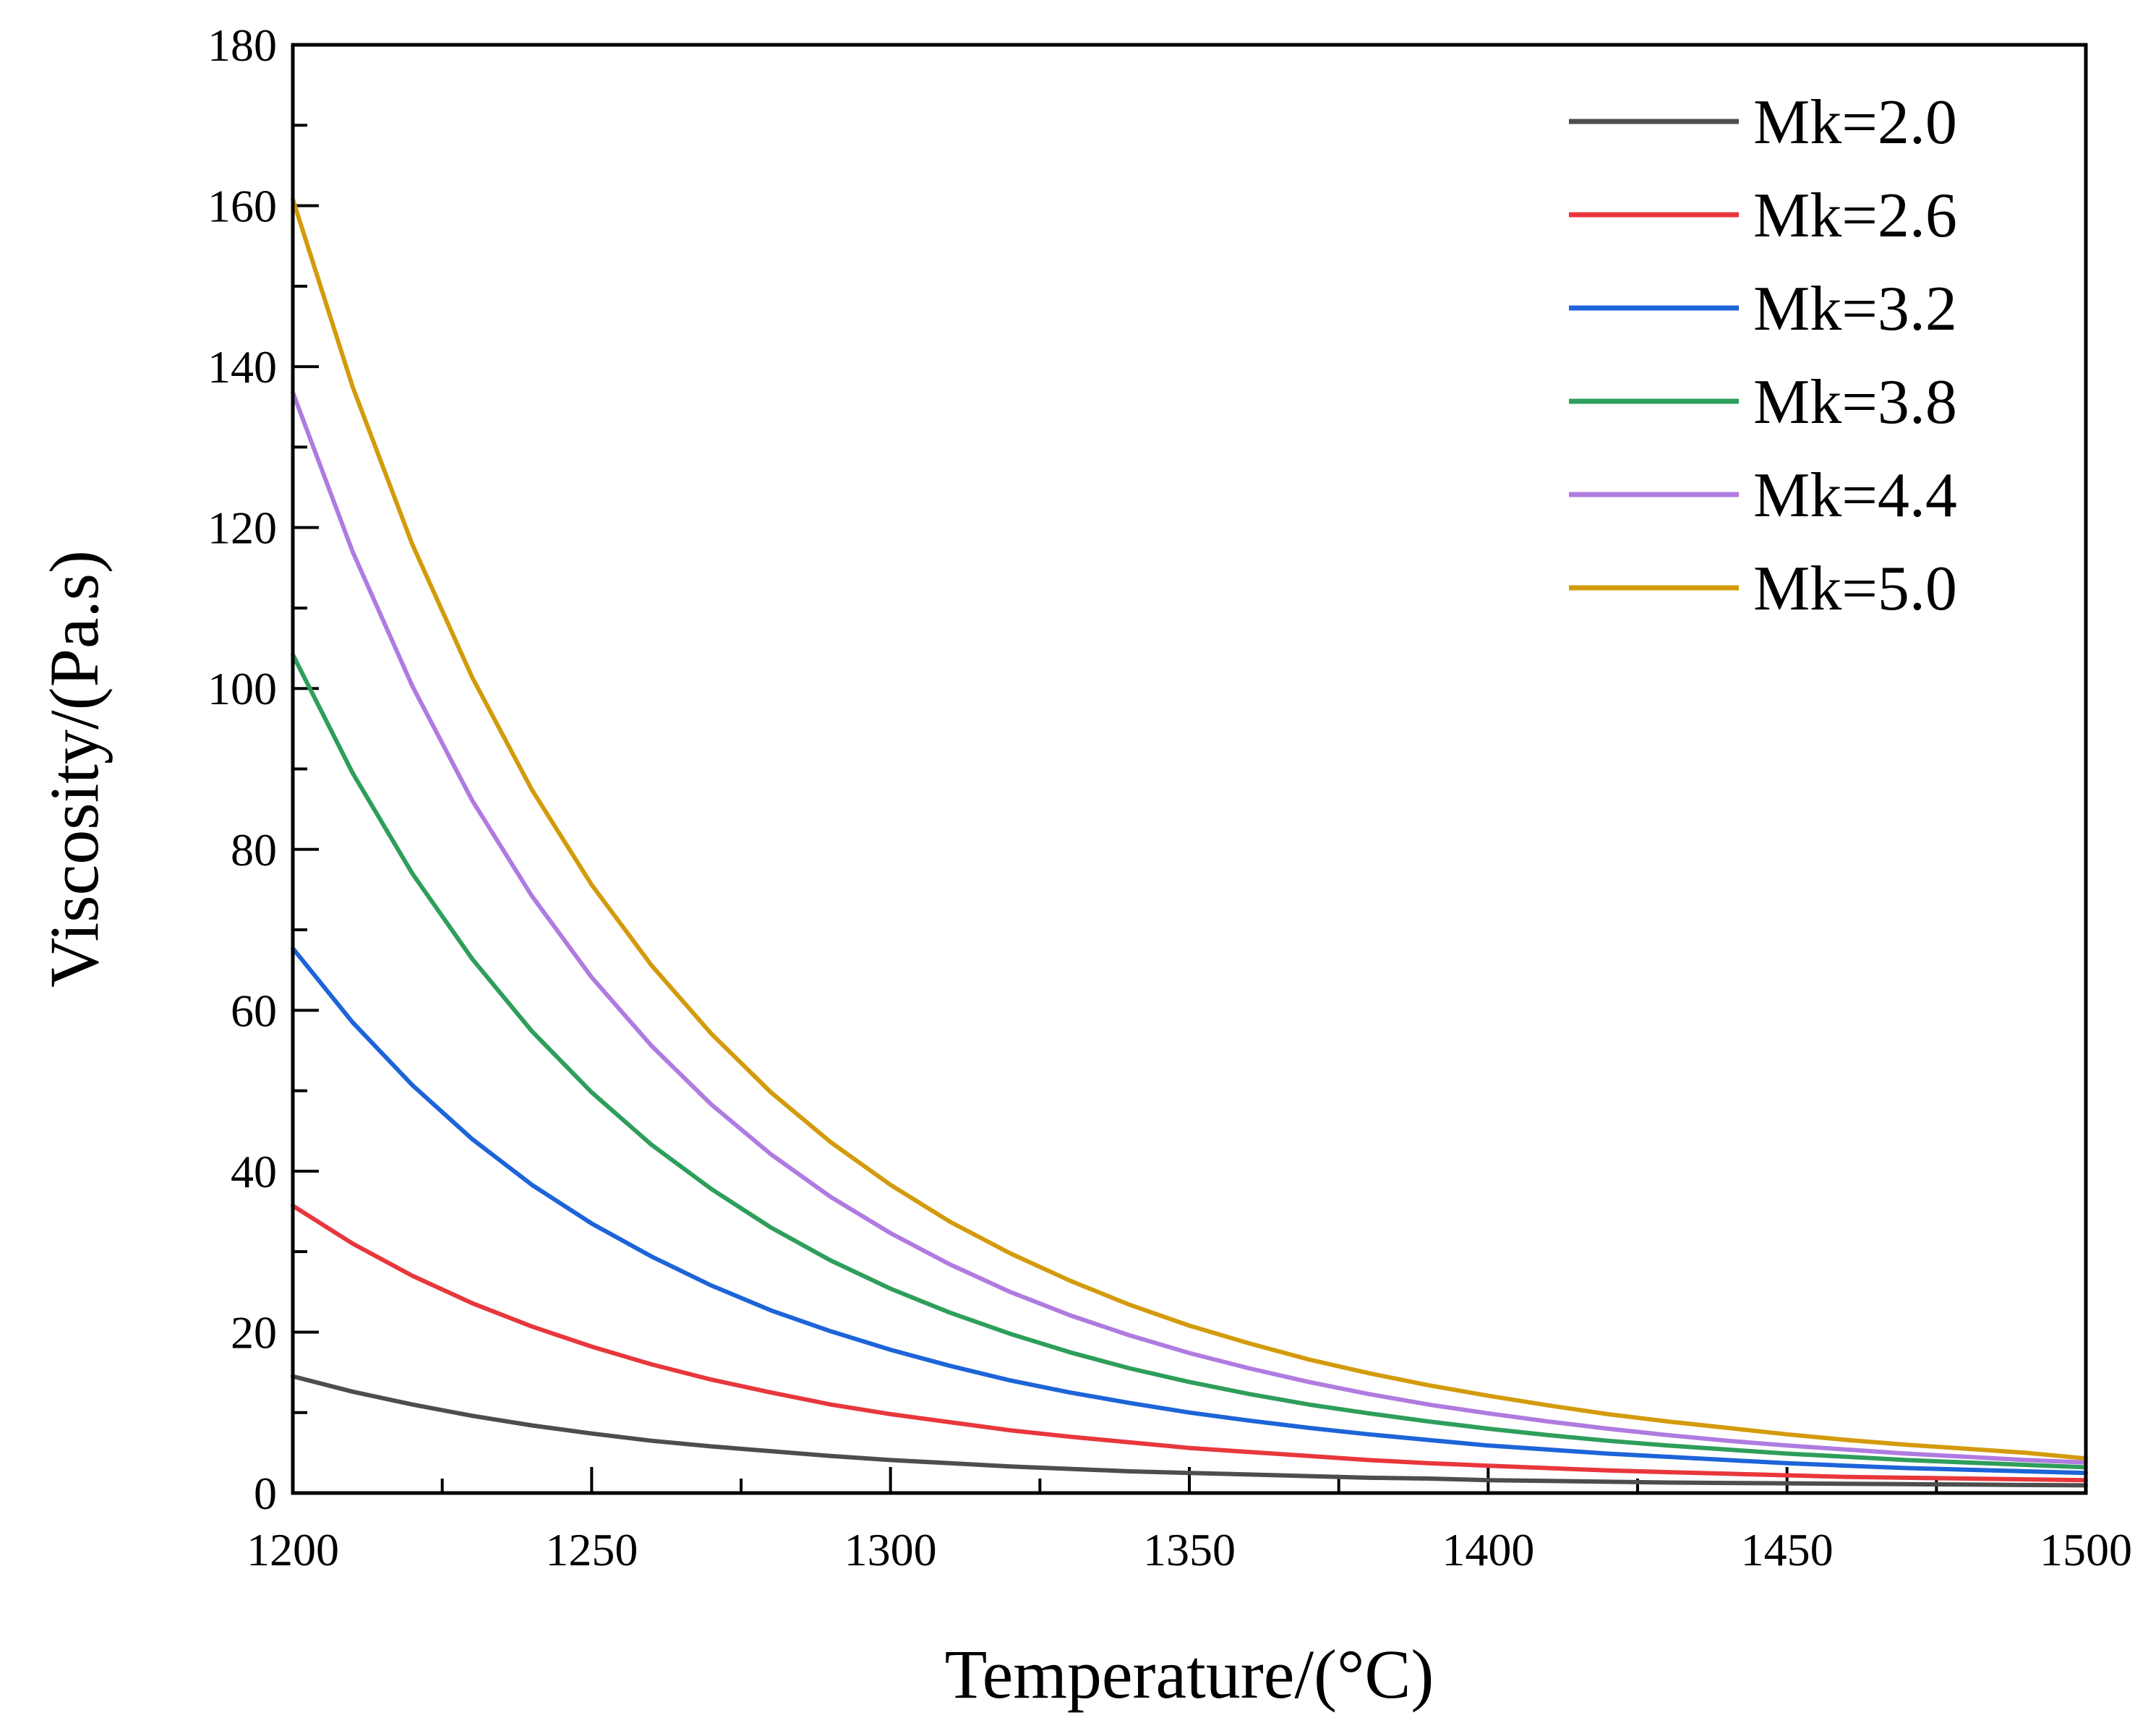 This screenshot has height=1728, width=2156. I want to click on x-tick-label: 1250, so click(591, 1549).